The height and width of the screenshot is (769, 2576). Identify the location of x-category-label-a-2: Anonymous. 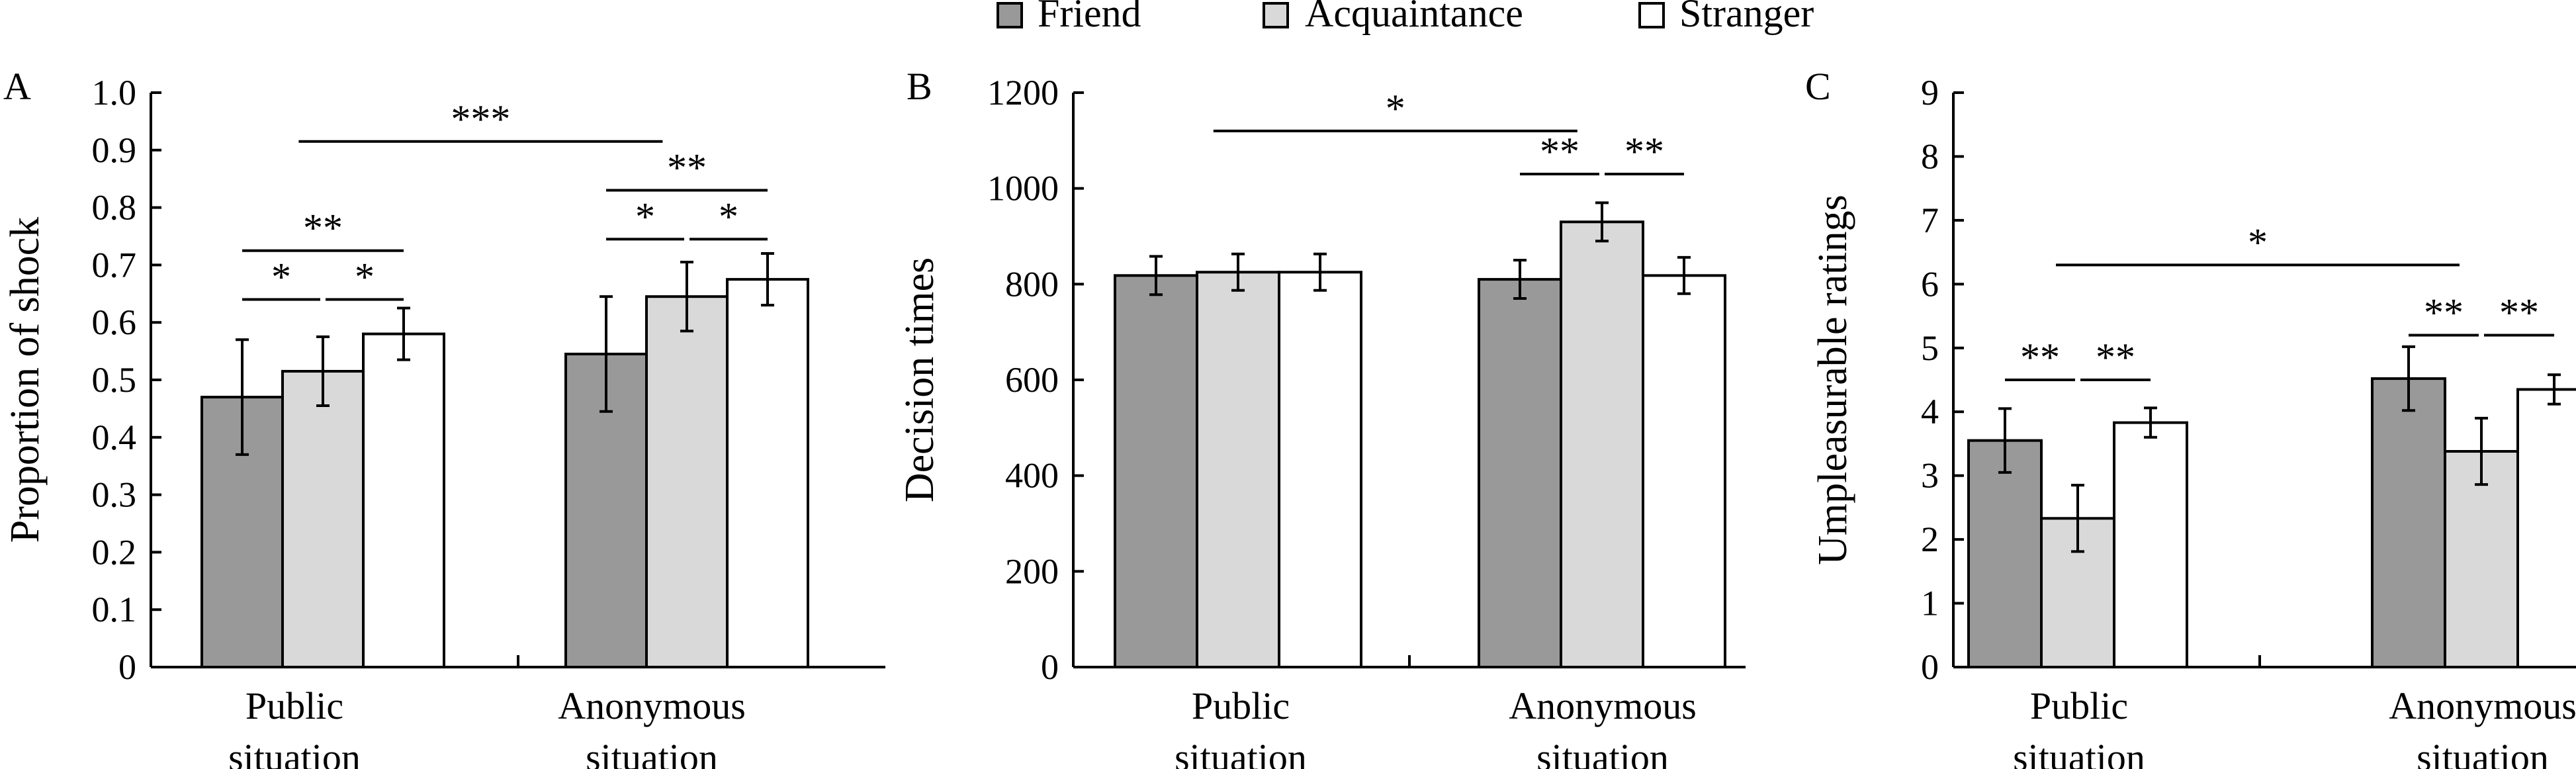
(652, 705).